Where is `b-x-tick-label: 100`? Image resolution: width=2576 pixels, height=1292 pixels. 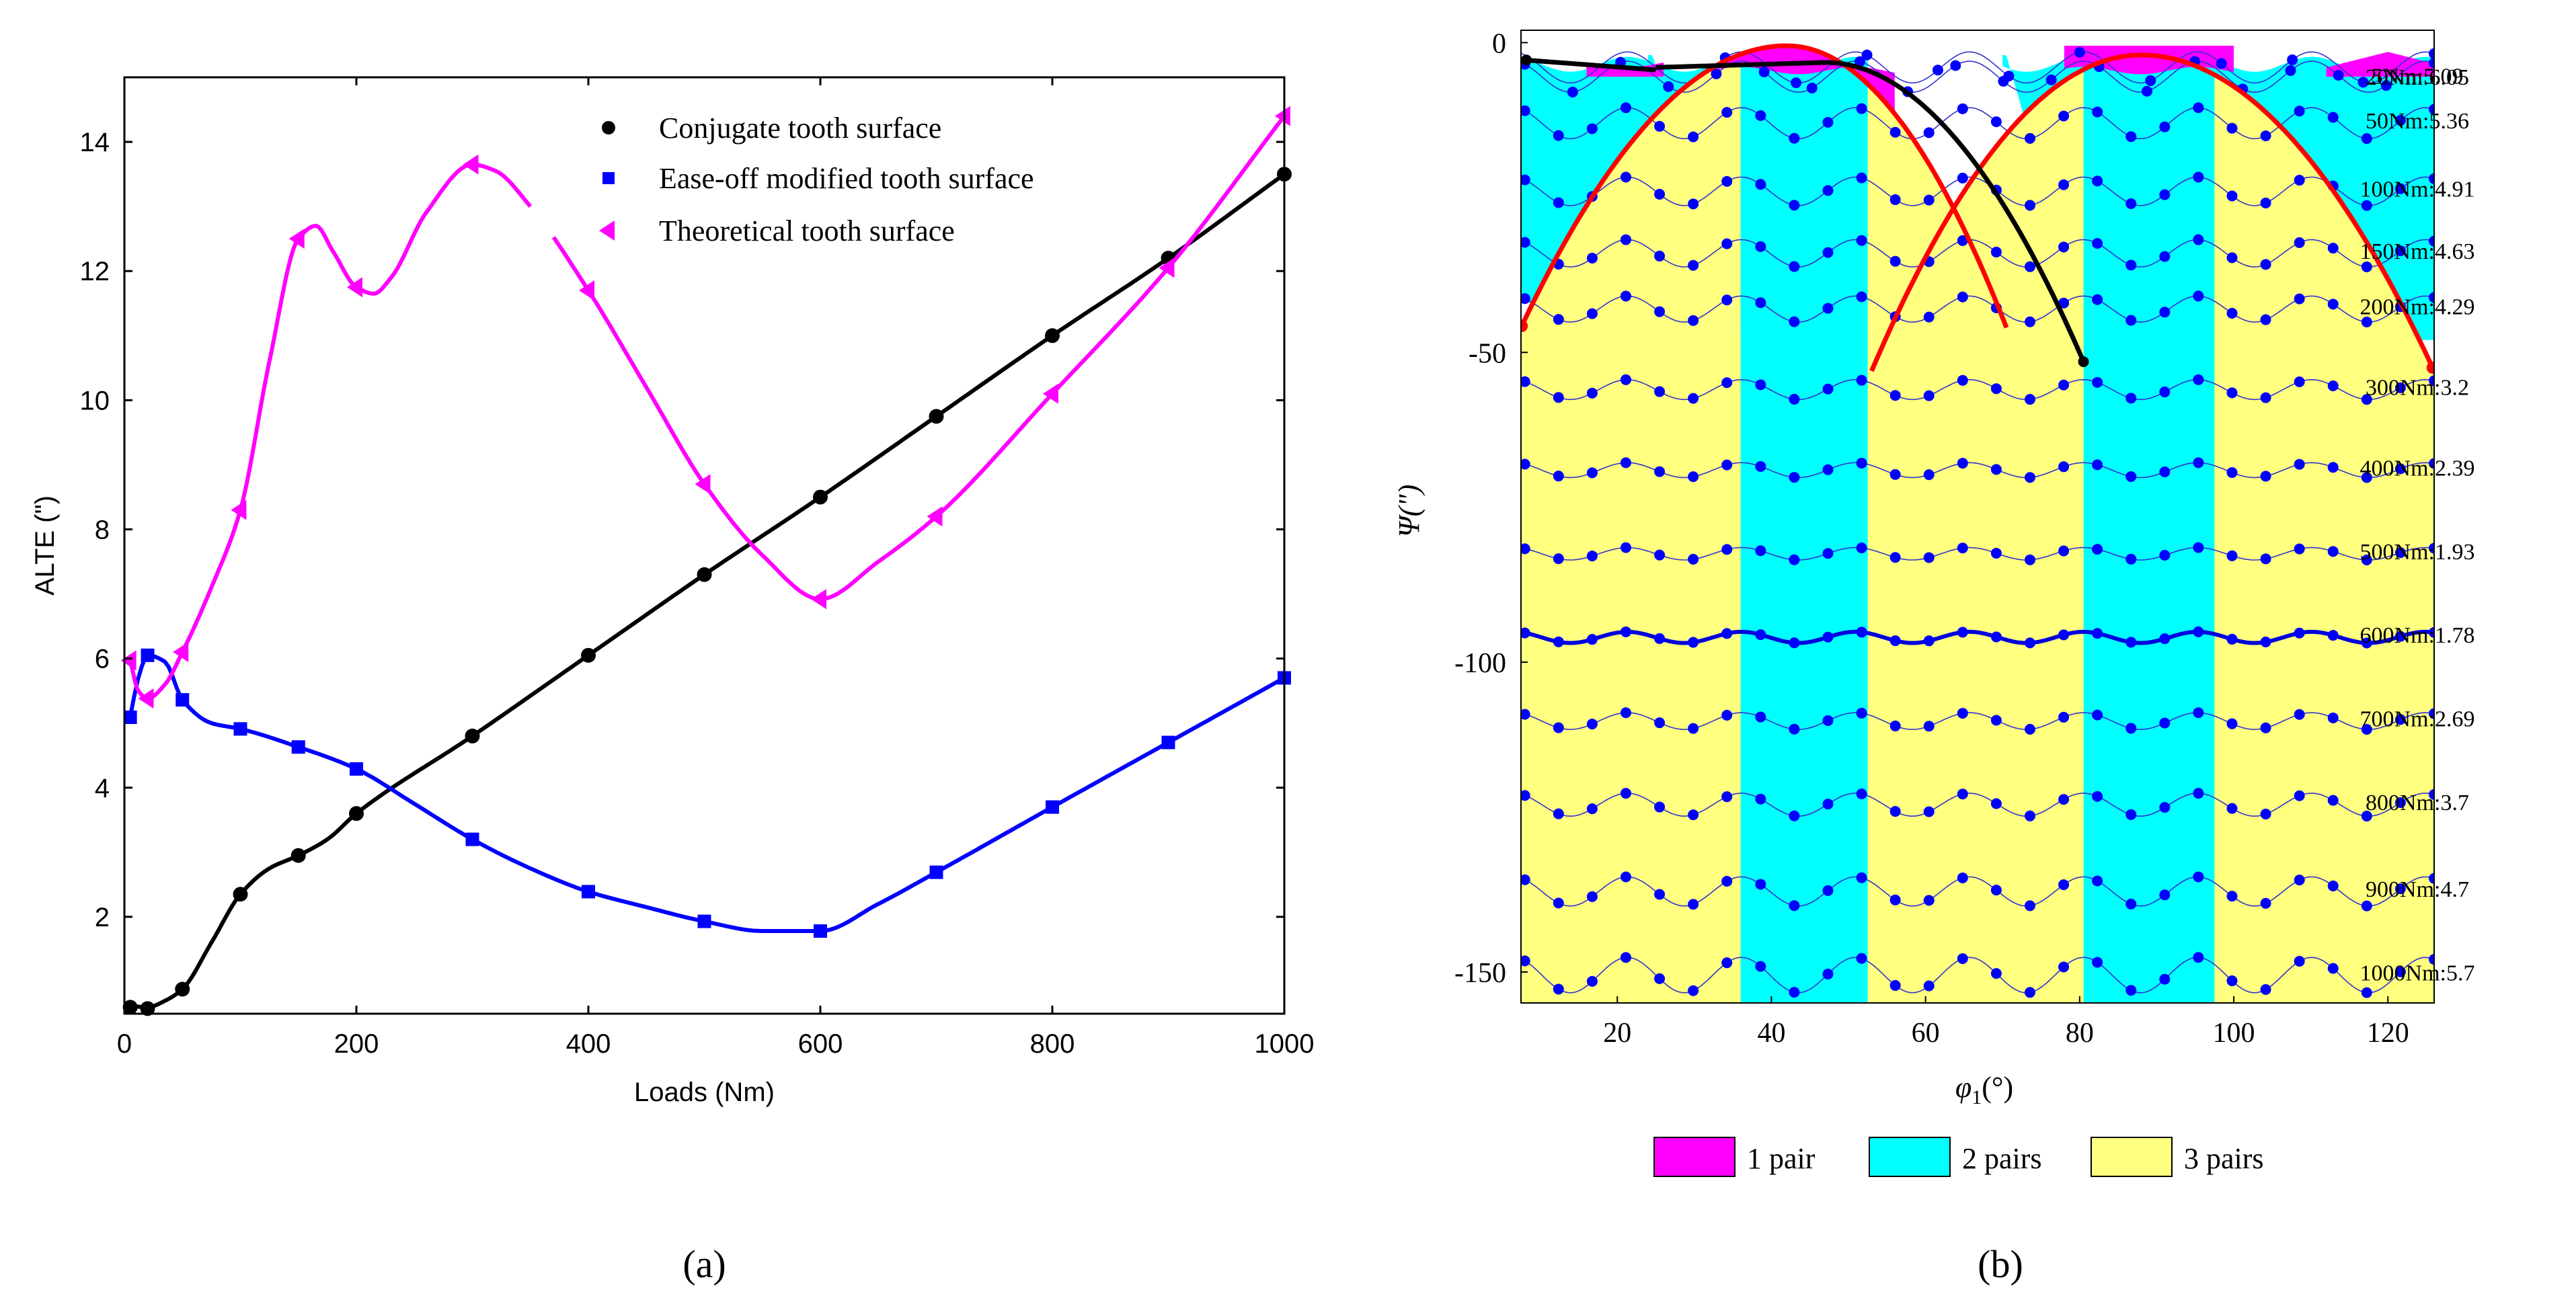 b-x-tick-label: 100 is located at coordinates (2234, 1033).